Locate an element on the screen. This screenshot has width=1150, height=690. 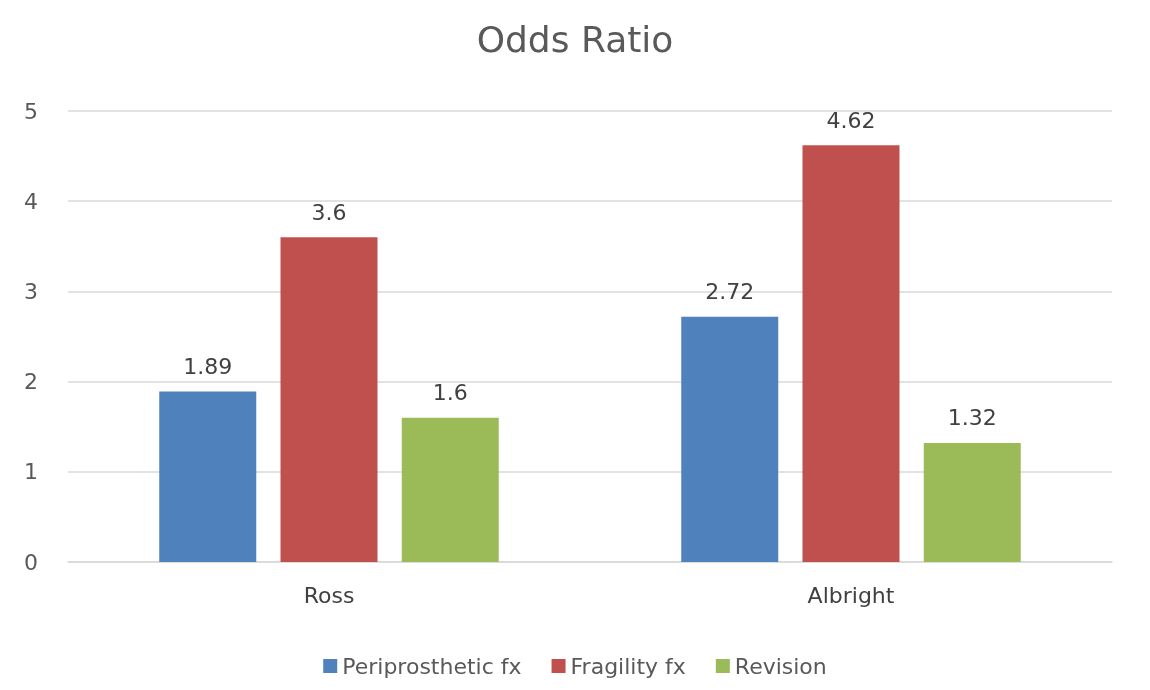
y-tick-label: 4 is located at coordinates (31, 201).